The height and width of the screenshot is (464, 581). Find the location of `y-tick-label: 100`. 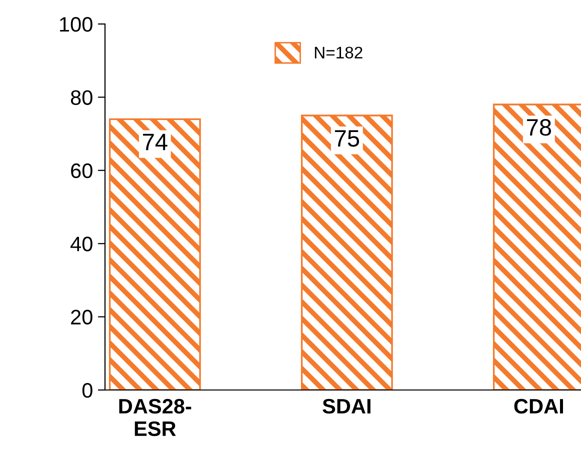

y-tick-label: 100 is located at coordinates (76, 24).